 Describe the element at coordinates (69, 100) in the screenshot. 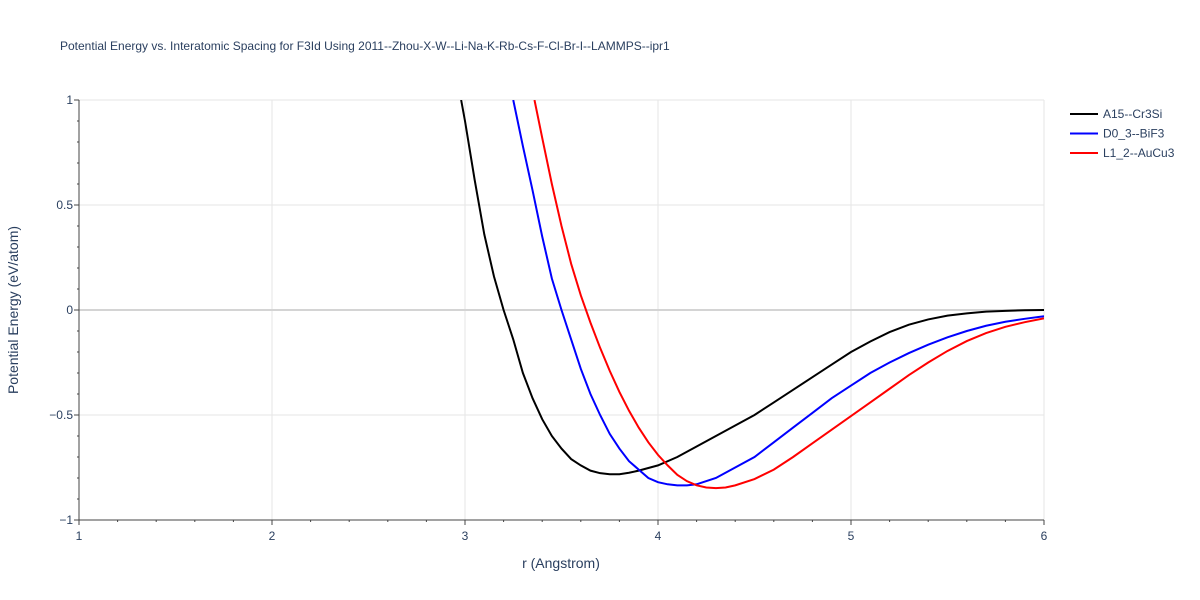

I see `y-tick-label: 1` at that location.